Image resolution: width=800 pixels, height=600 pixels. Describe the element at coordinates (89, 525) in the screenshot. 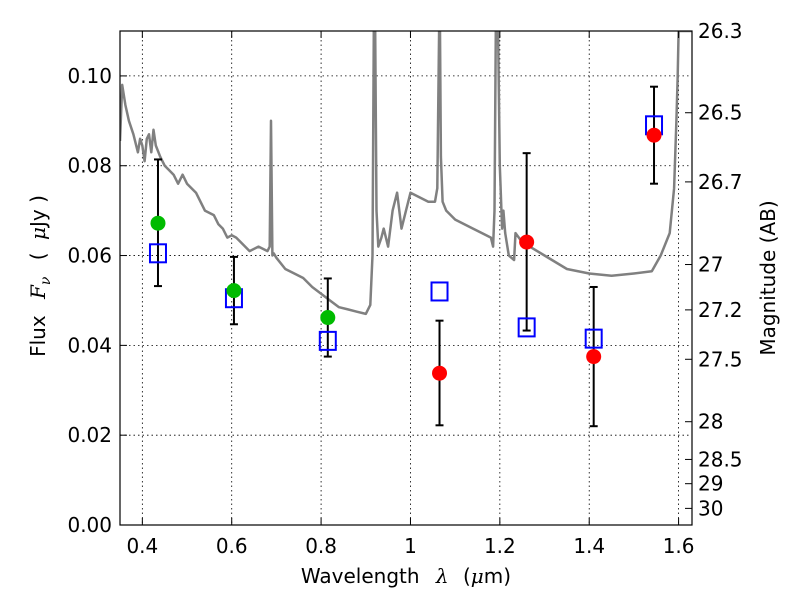

I see `y-tick-label: 0.00` at that location.